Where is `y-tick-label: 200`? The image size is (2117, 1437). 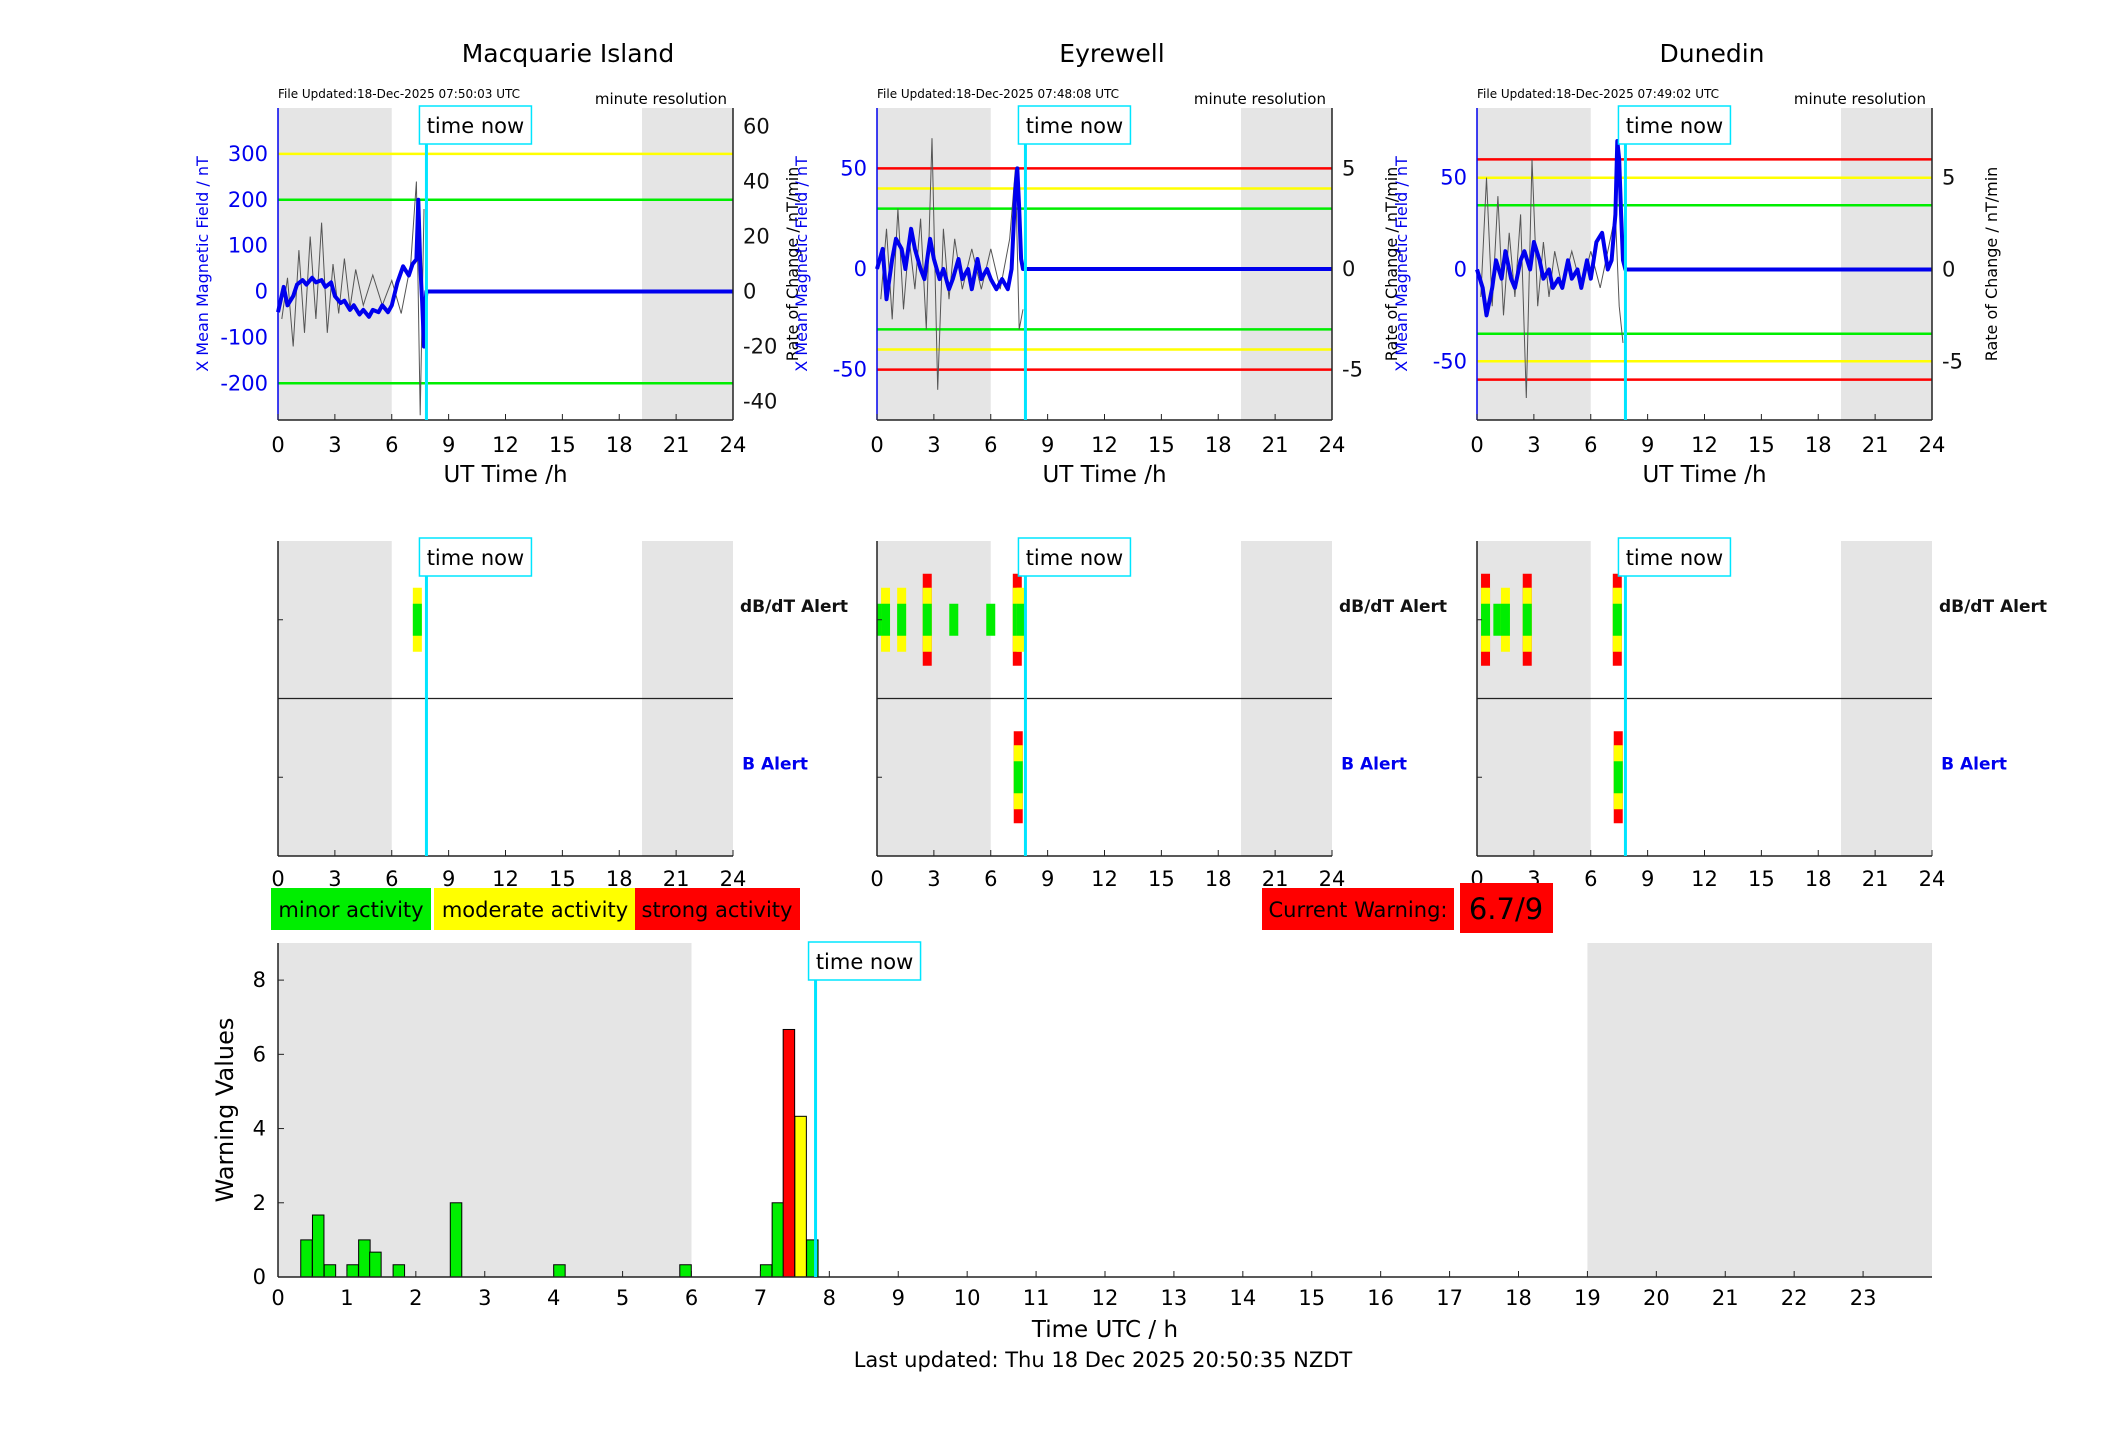 y-tick-label: 200 is located at coordinates (248, 200).